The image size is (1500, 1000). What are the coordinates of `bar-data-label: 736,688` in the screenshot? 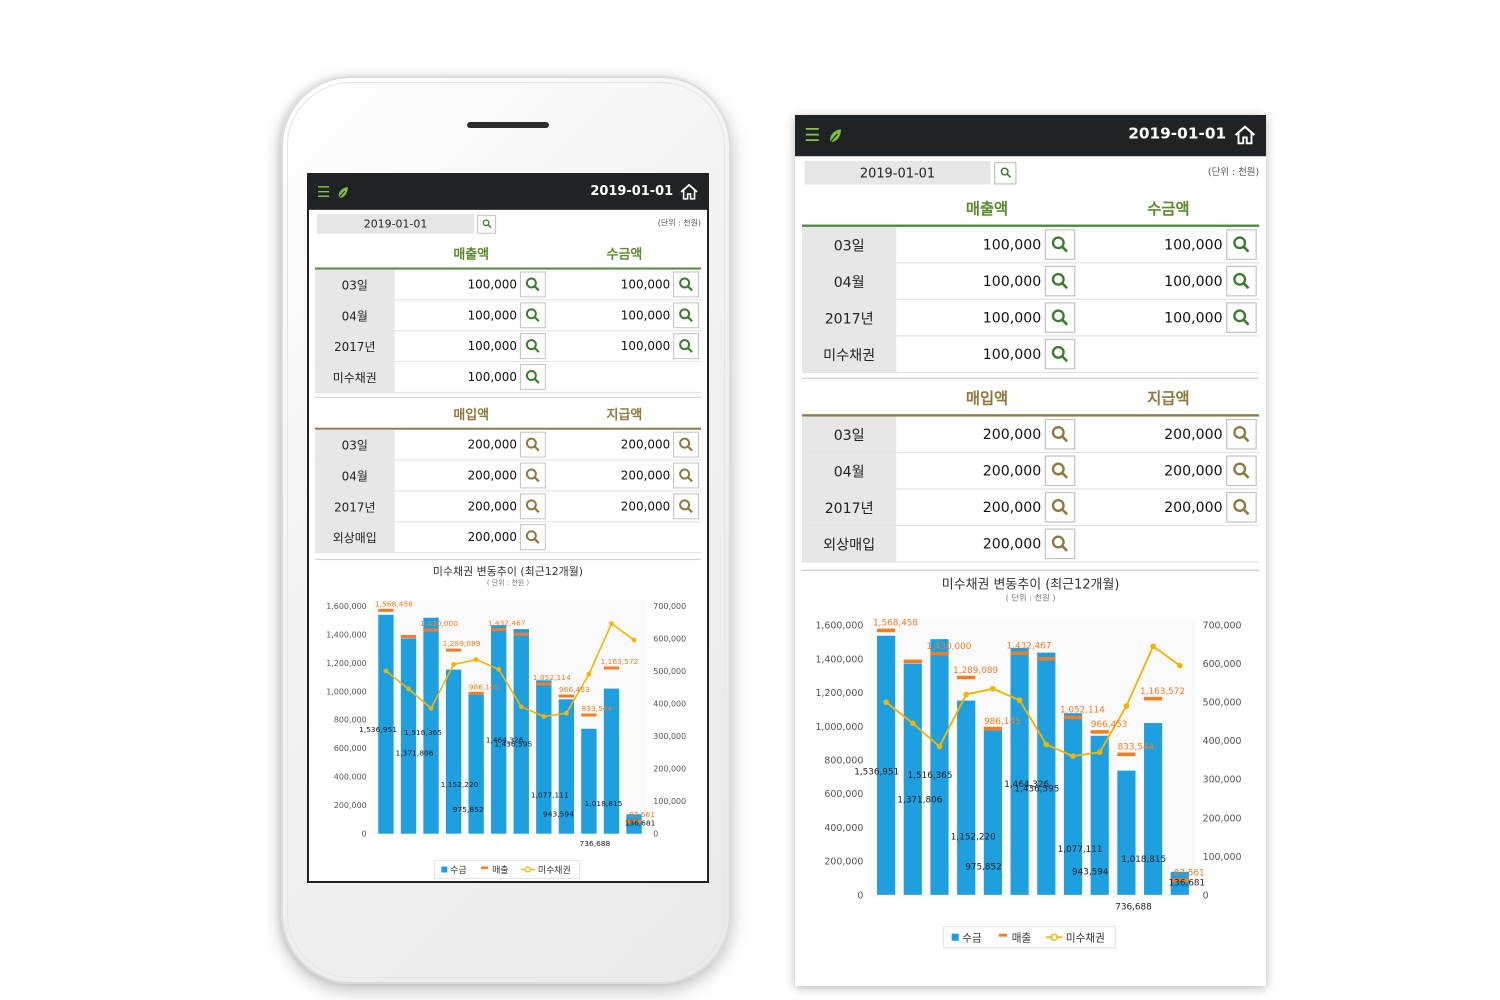 It's located at (1133, 908).